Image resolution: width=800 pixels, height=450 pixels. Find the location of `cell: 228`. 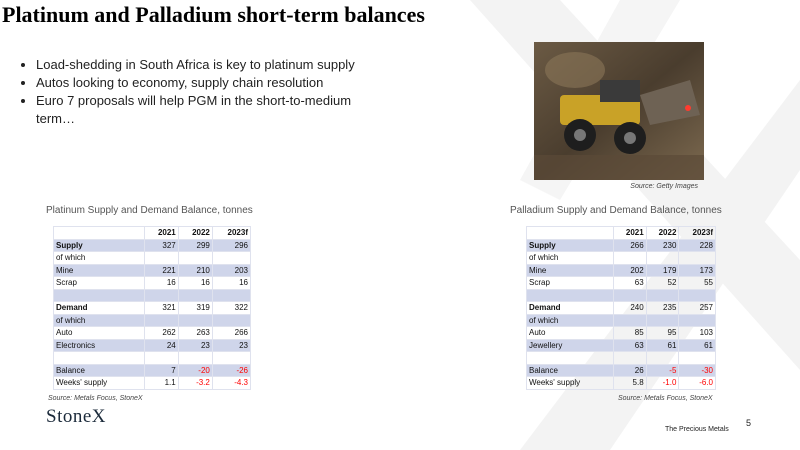

cell: 228 is located at coordinates (697, 245).